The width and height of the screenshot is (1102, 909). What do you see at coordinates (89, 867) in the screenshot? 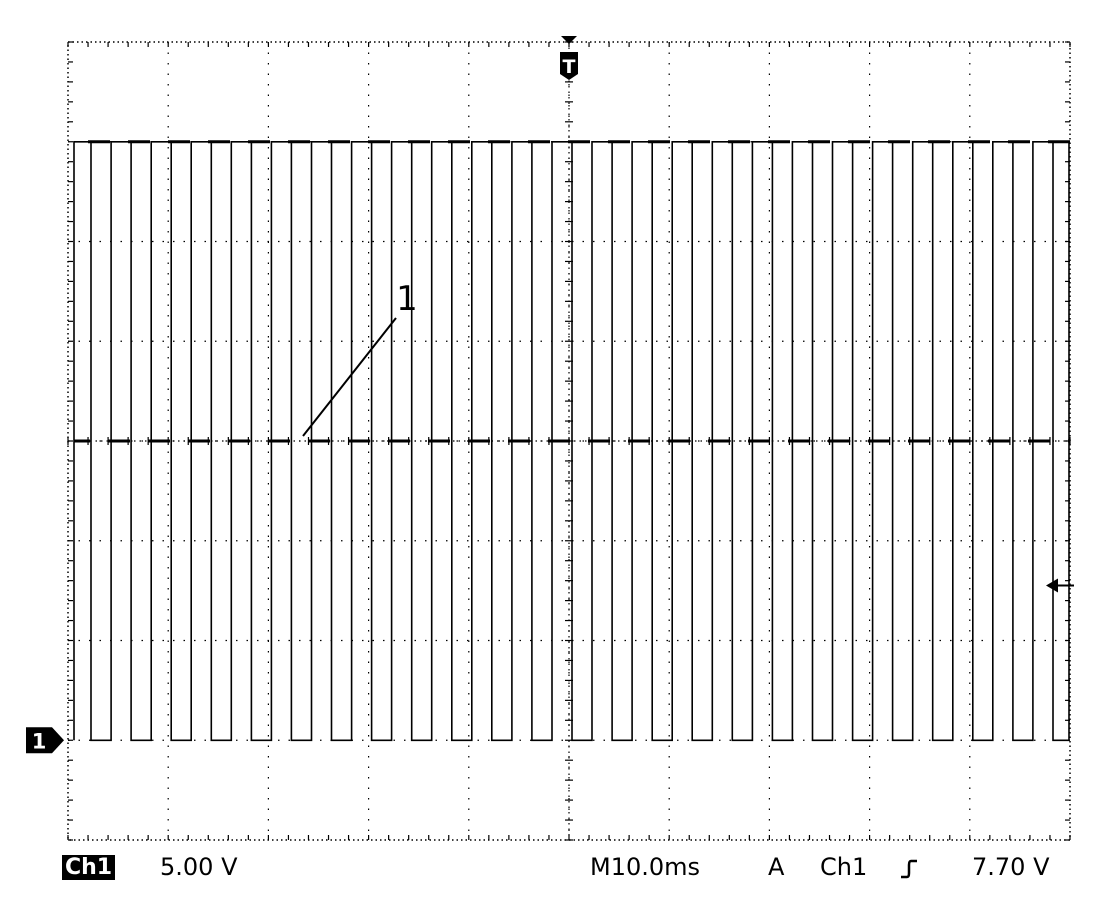
I see `channel-badge: Ch1` at bounding box center [89, 867].